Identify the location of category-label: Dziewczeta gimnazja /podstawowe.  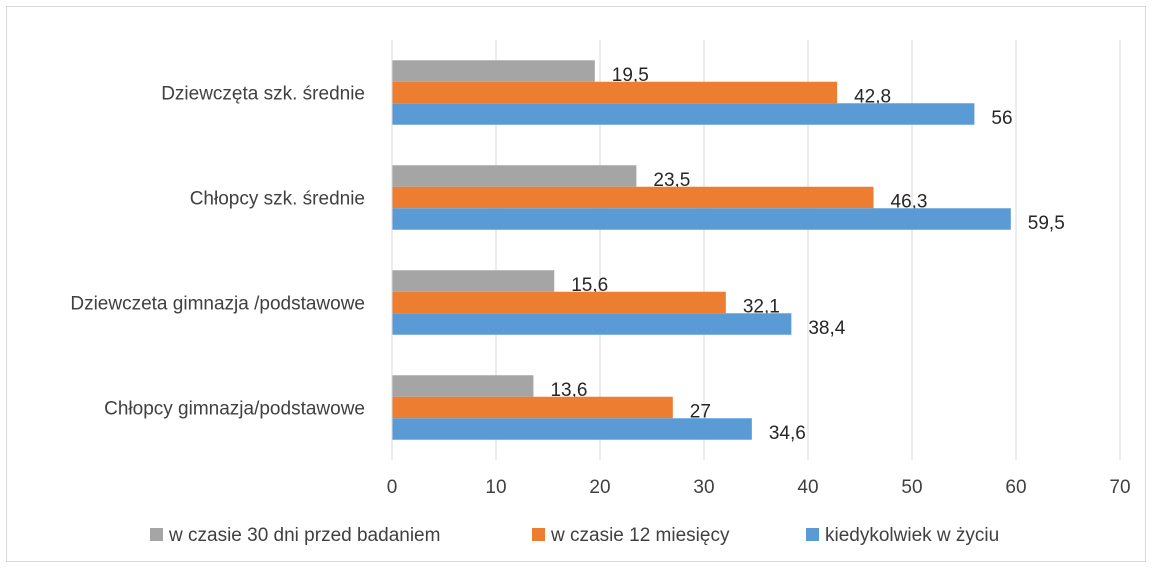
(217, 304).